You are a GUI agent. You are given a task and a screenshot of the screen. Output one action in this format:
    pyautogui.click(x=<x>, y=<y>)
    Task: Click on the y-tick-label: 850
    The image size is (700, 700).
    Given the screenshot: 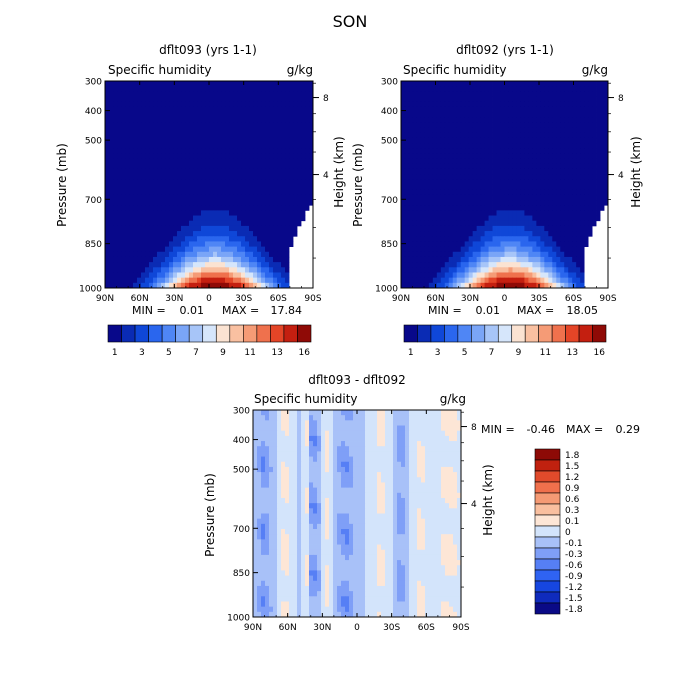 What is the action you would take?
    pyautogui.click(x=93, y=245)
    